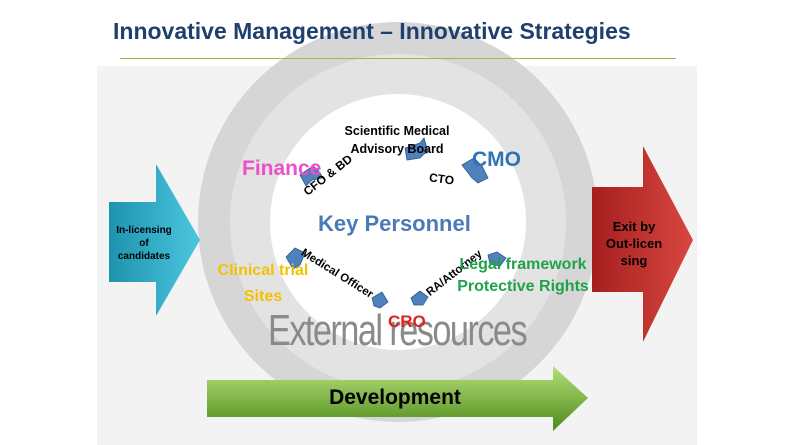 Image resolution: width=796 pixels, height=445 pixels. I want to click on connector-arrow-cro-left, so click(380, 300).